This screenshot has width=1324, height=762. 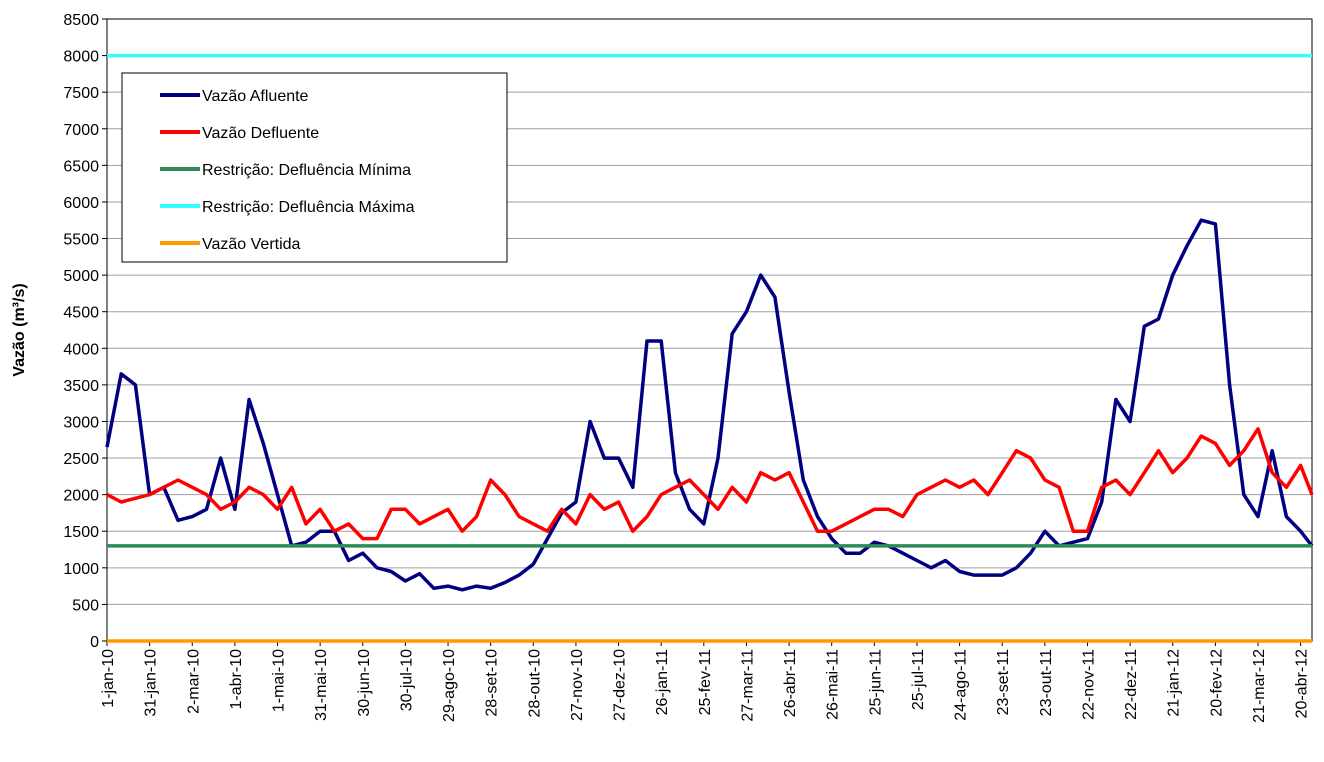 I want to click on y-tick-label: 8000, so click(x=81, y=57).